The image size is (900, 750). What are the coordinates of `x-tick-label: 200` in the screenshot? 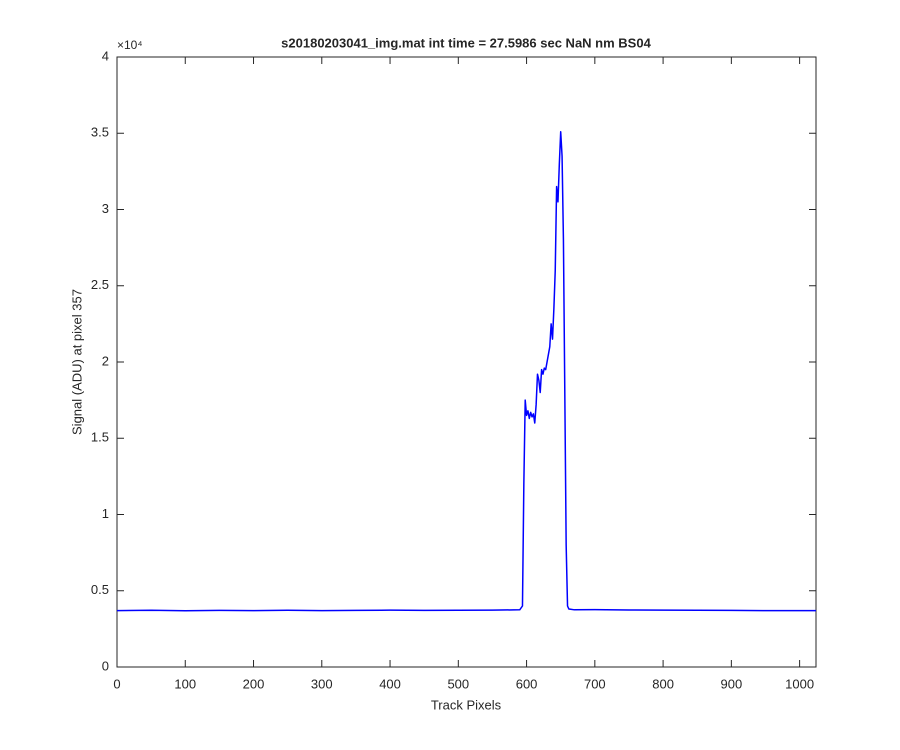 It's located at (254, 683).